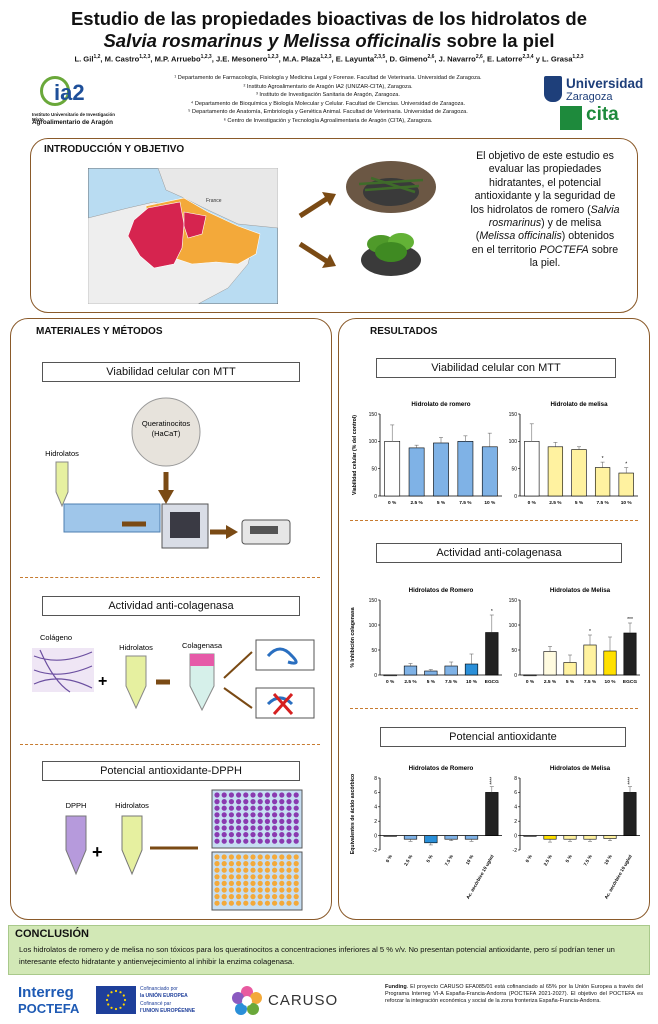 The image size is (658, 1024). I want to click on intro-text-part-3: ) obtenidos en el territorio, so click(543, 243).